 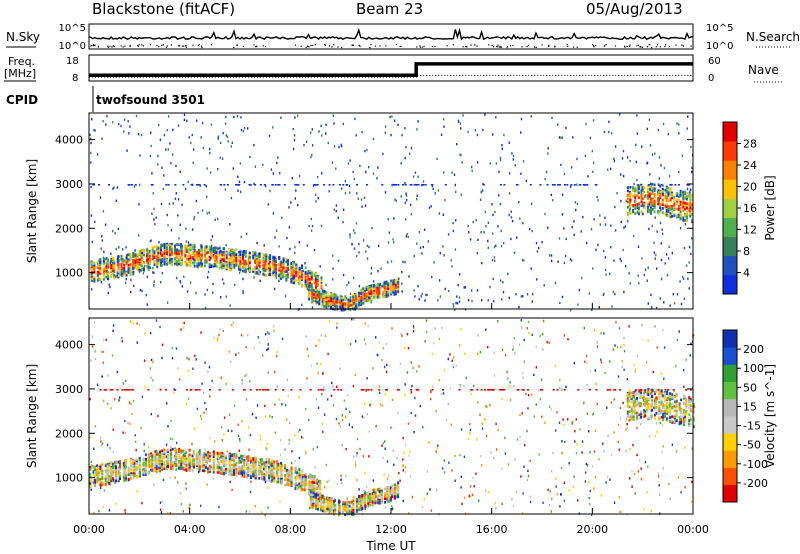 I want to click on power-colorbar-swatch, so click(x=730, y=246).